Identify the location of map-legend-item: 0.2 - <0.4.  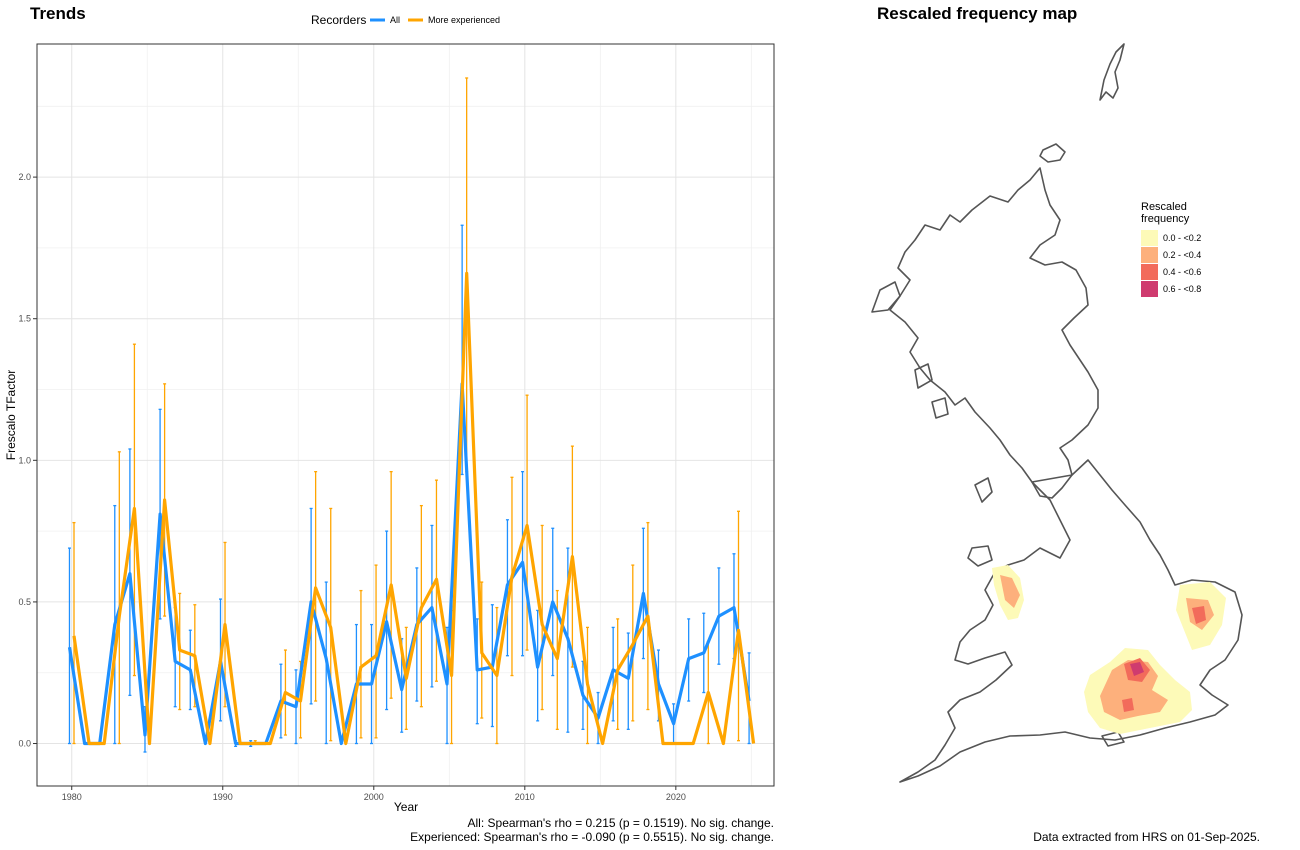
(1171, 254).